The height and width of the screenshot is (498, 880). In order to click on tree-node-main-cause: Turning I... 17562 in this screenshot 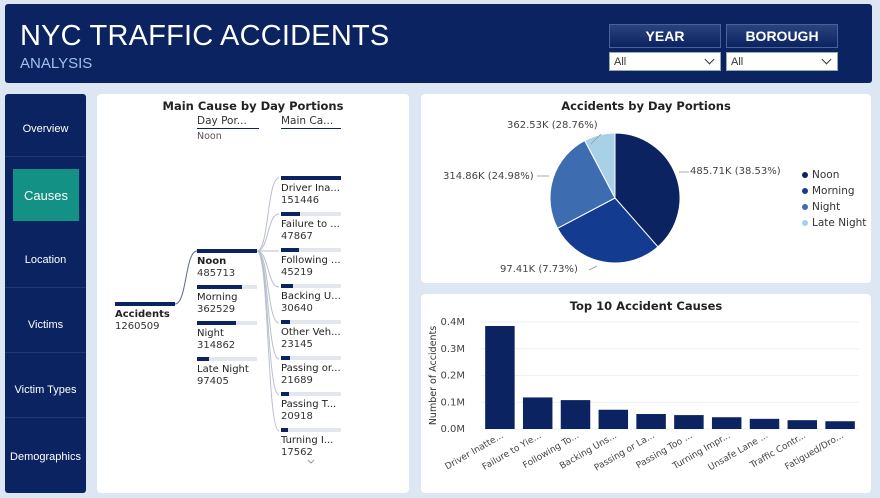, I will do `click(311, 443)`.